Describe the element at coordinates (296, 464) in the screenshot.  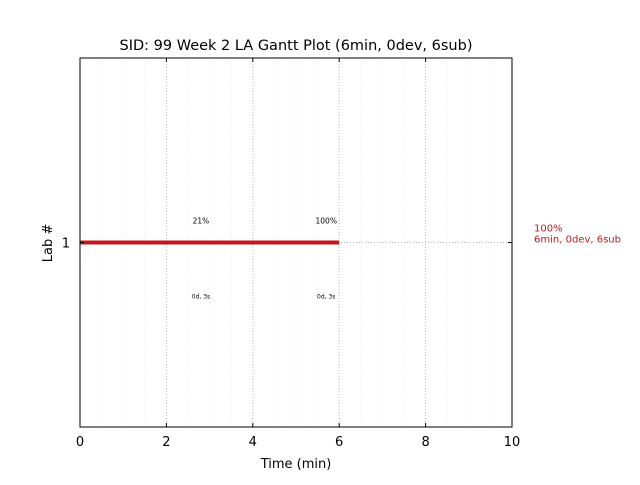
I see `x-axis-label: Time (min)` at that location.